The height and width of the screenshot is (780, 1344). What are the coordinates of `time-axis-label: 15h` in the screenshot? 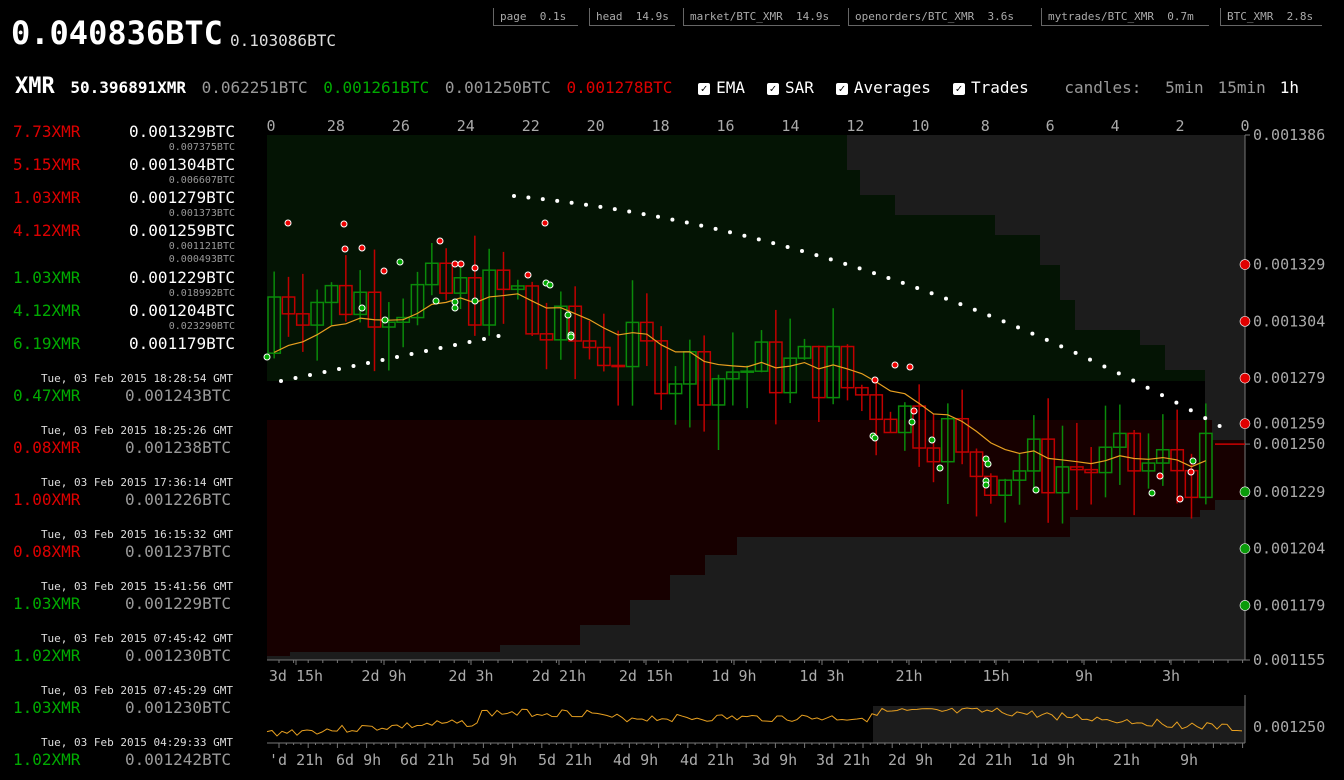 It's located at (995, 676).